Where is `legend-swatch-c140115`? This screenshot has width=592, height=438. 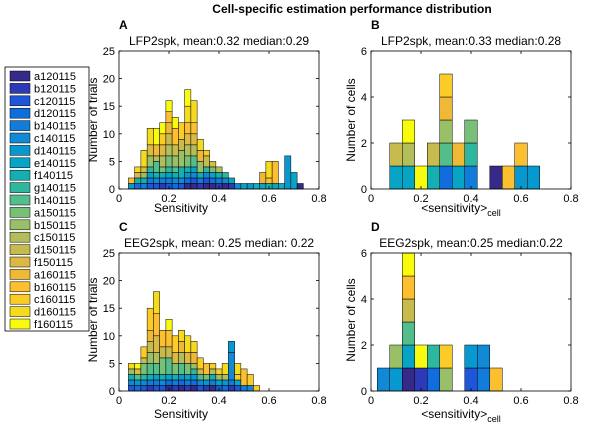 legend-swatch-c140115 is located at coordinates (20, 138).